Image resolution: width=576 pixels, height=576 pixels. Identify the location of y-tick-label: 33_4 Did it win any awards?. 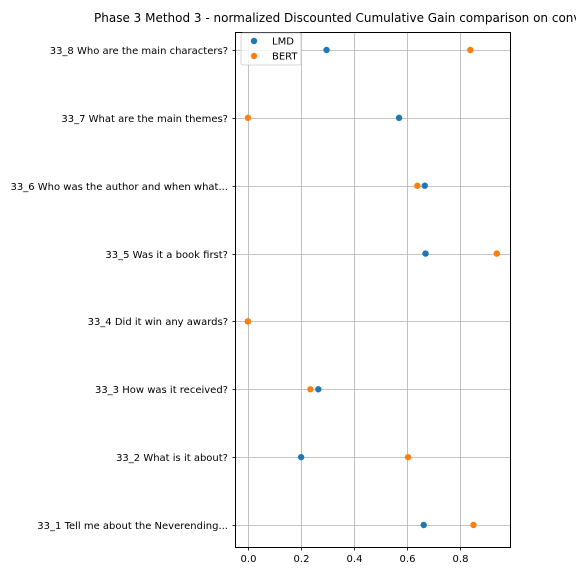
(158, 322).